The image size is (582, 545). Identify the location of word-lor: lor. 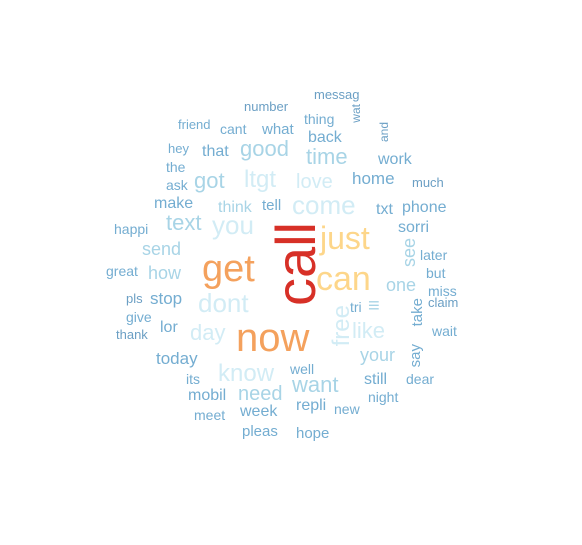
(169, 327).